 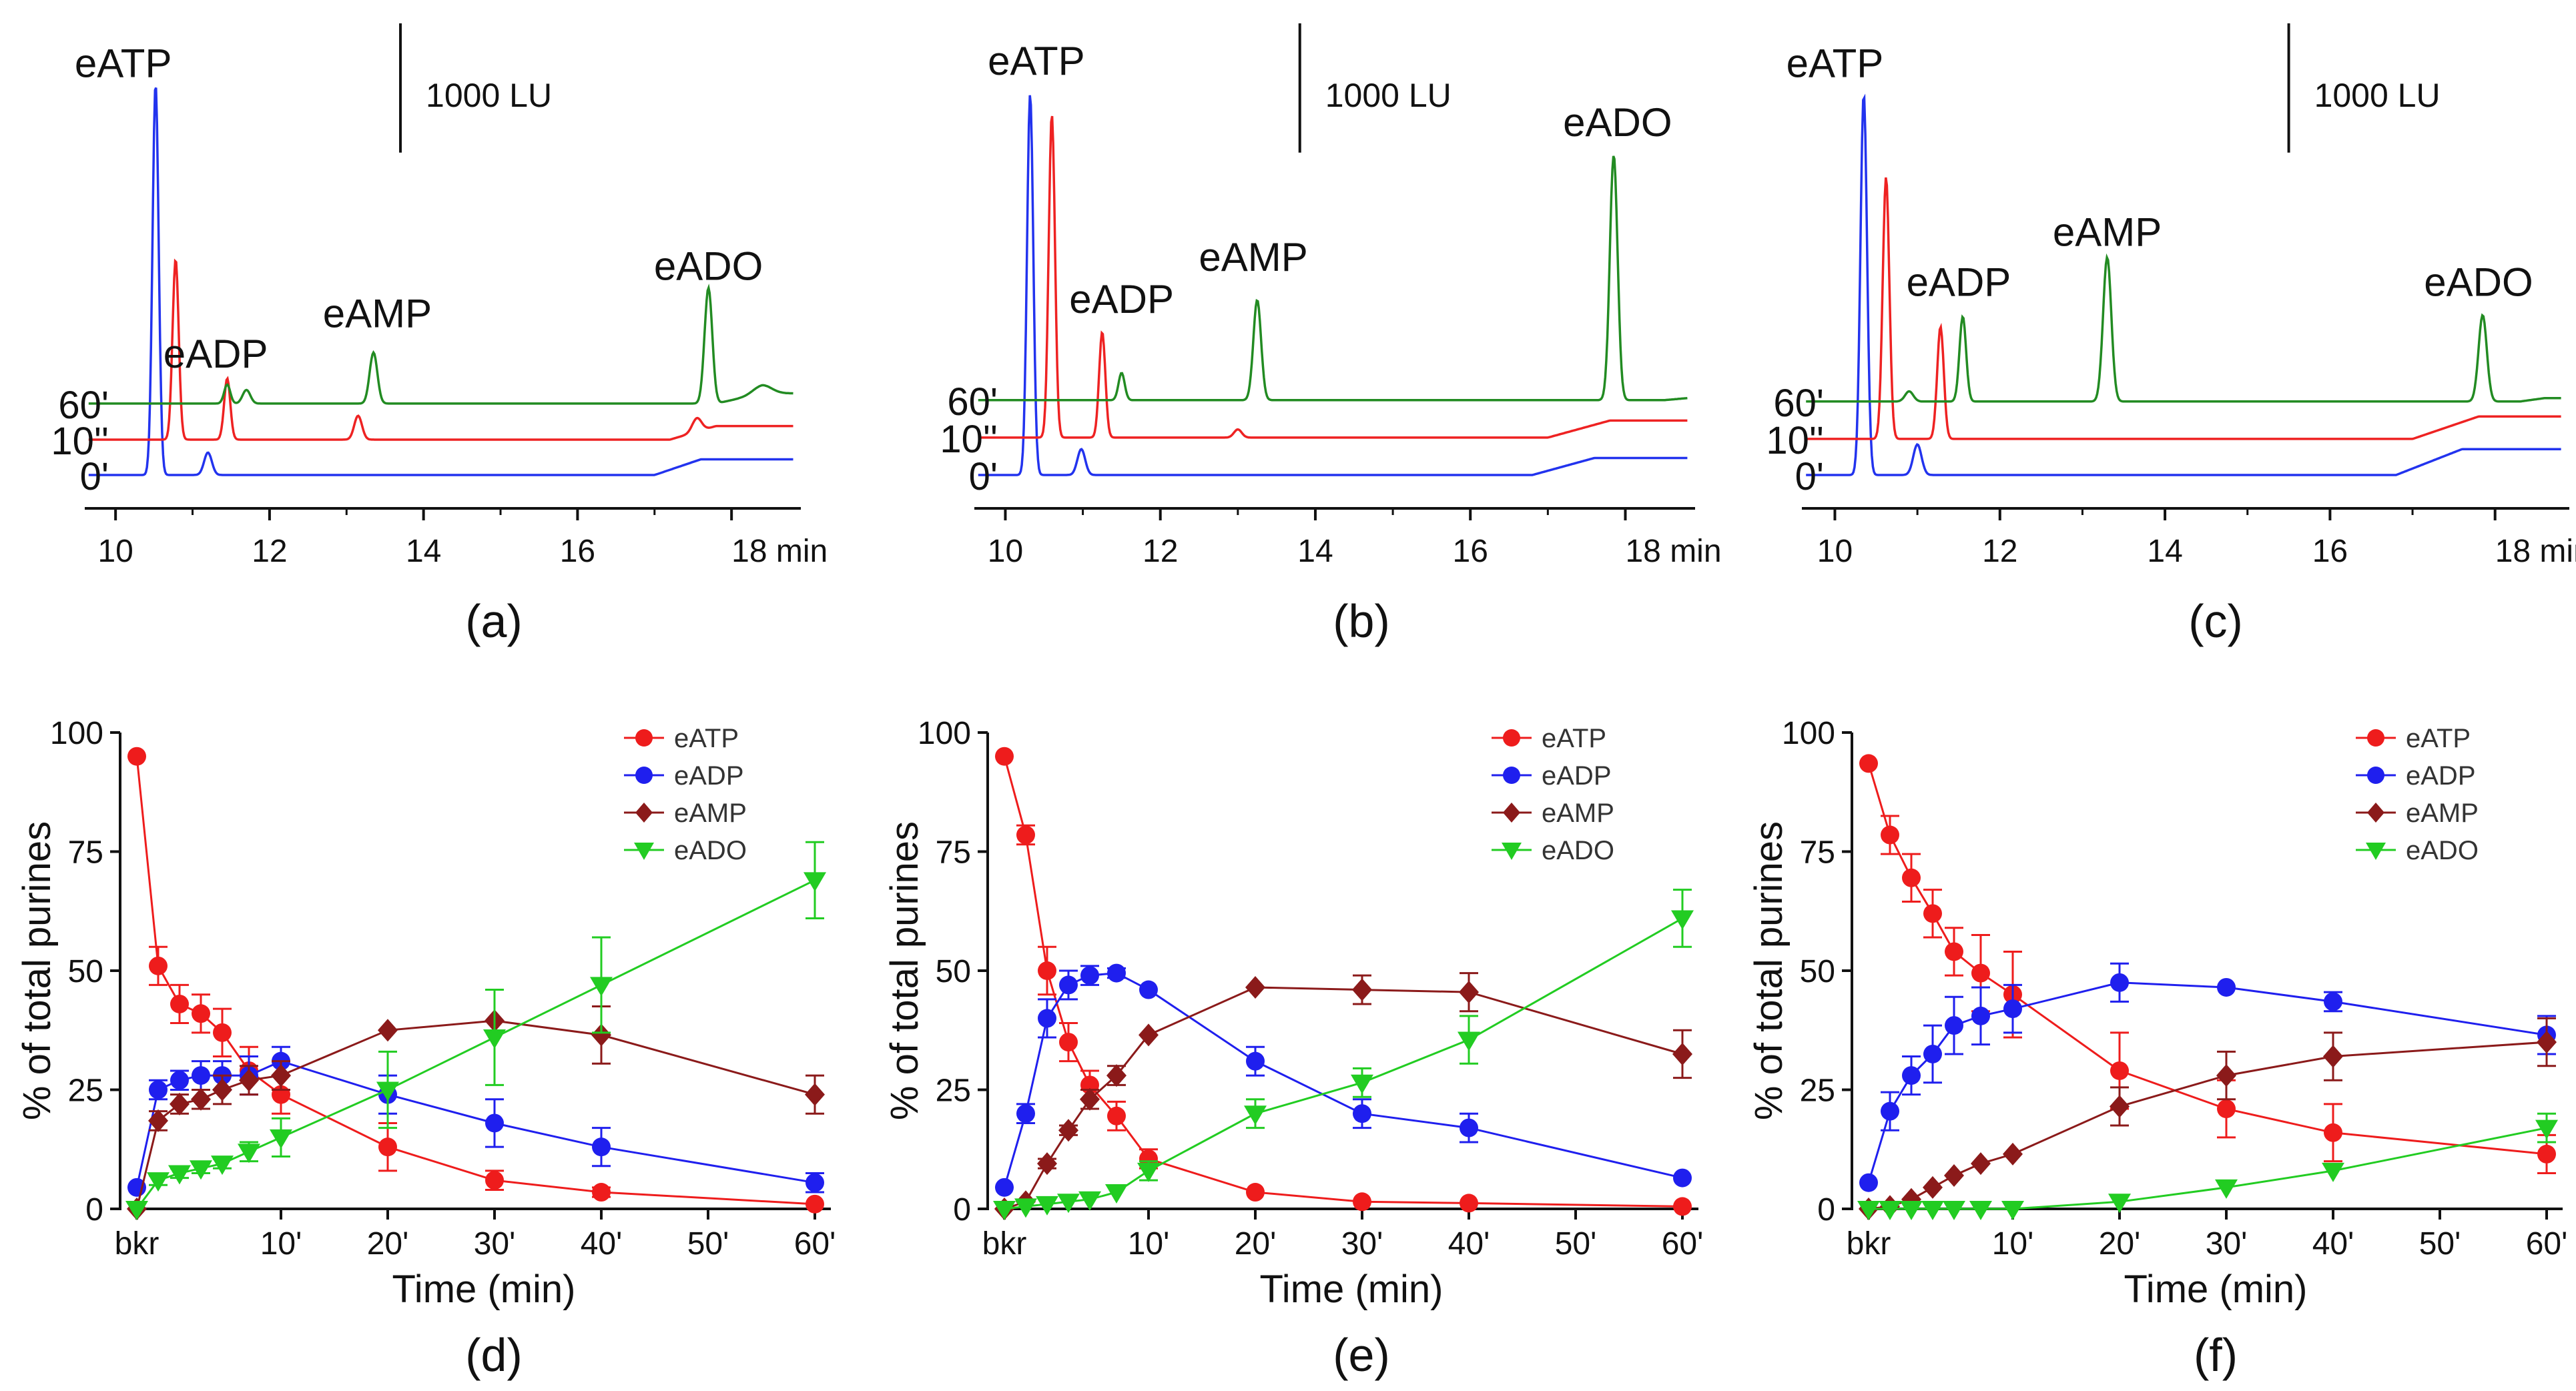 I want to click on series-eADP, so click(x=2207, y=1077).